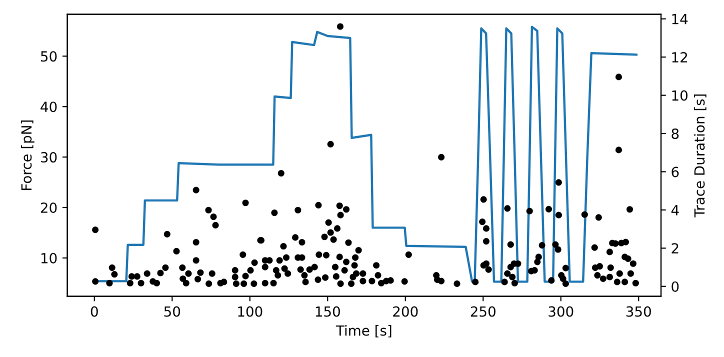 This screenshot has height=357, width=724. Describe the element at coordinates (680, 19) in the screenshot. I see `y2-tick-label: 14` at that location.